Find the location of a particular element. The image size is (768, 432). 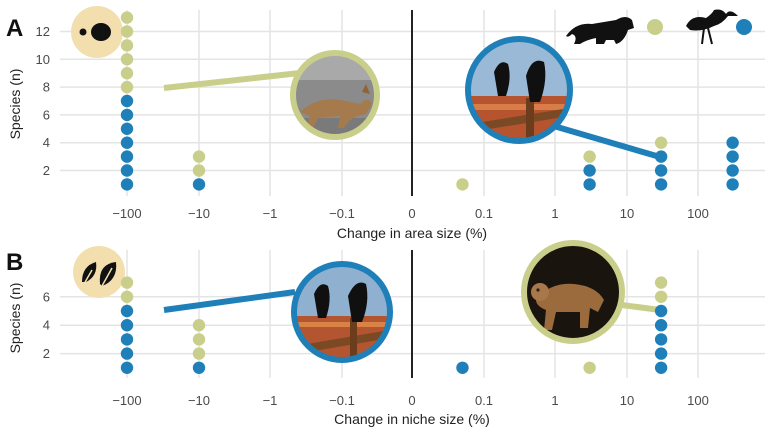

y-axis-label-b: Species (n) is located at coordinates (15, 318).